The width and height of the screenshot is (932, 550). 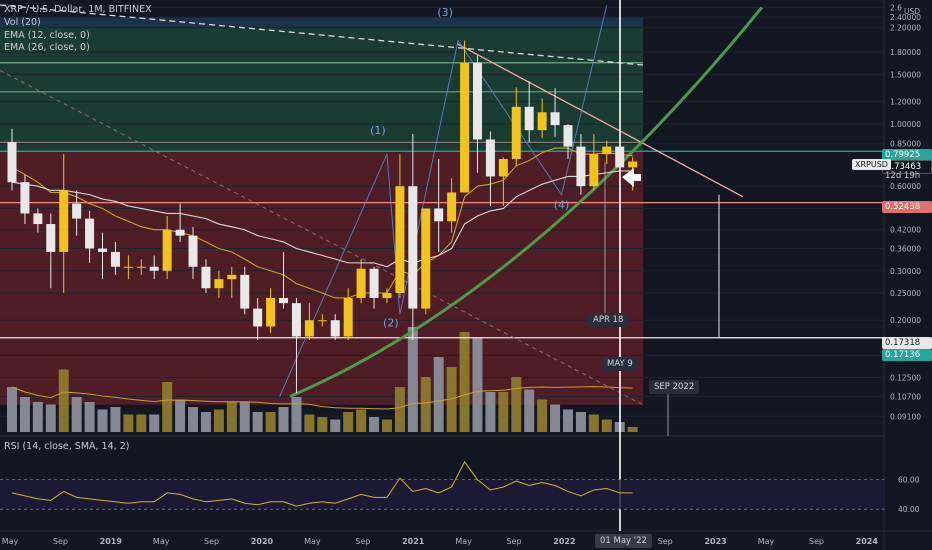 What do you see at coordinates (715, 541) in the screenshot?
I see `time-tick-label: 2023` at bounding box center [715, 541].